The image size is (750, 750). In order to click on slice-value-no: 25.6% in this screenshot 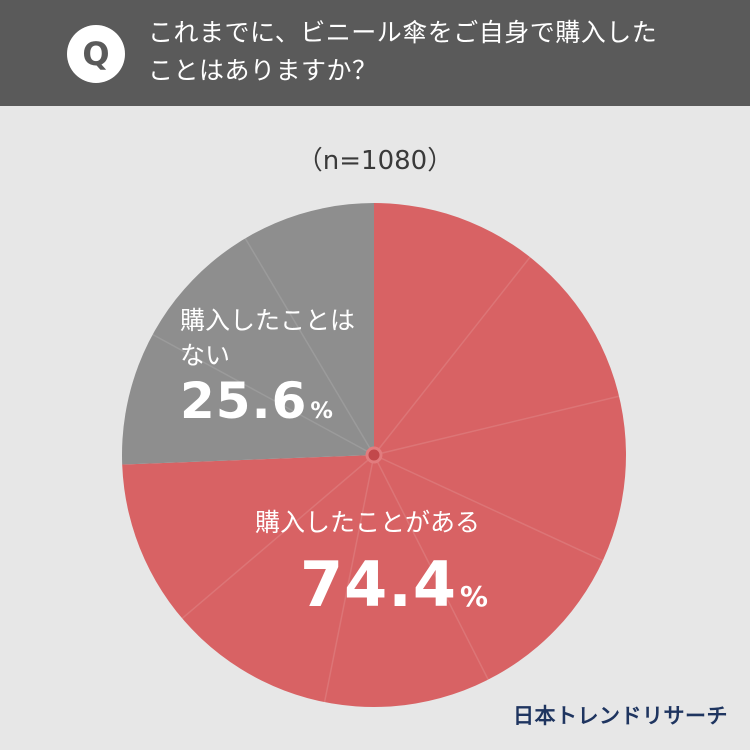, I will do `click(257, 406)`.